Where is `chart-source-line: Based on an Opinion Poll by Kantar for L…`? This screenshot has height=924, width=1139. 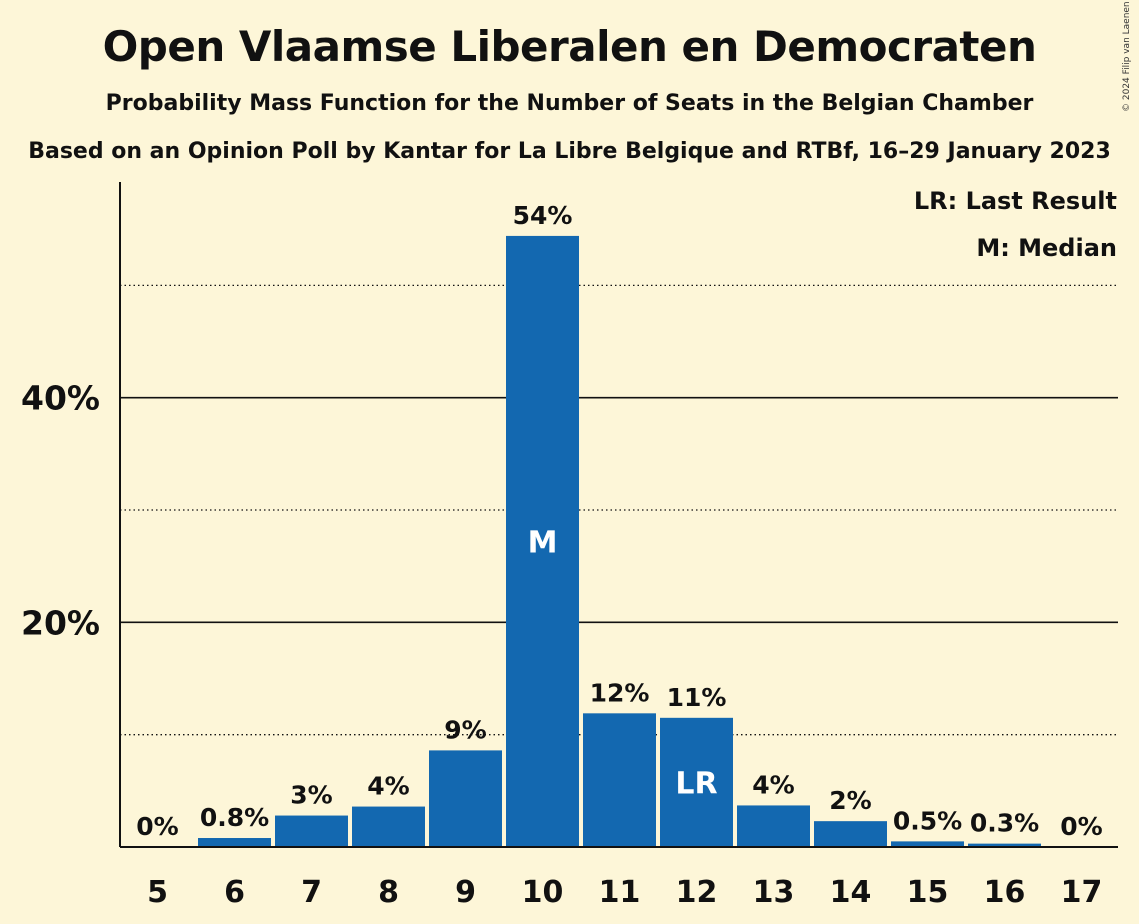 chart-source-line: Based on an Opinion Poll by Kantar for L… is located at coordinates (569, 151).